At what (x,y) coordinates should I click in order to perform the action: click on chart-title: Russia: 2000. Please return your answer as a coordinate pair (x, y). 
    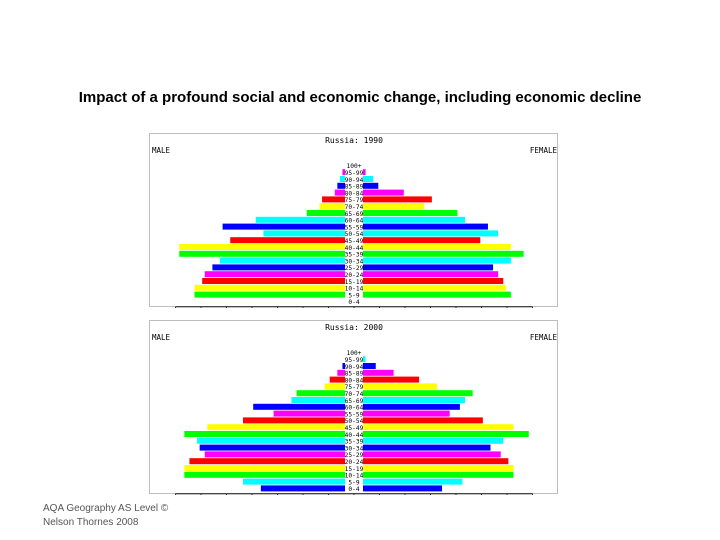
    Looking at the image, I should click on (354, 327).